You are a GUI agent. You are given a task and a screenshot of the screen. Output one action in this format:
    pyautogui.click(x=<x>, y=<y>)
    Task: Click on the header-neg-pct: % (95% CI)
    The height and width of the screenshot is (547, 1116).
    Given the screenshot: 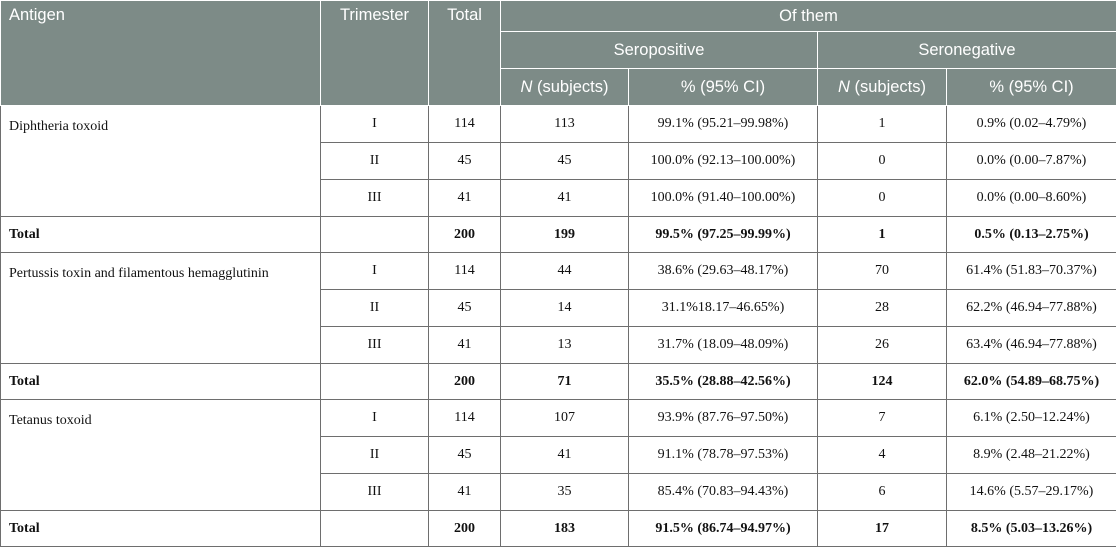 What is the action you would take?
    pyautogui.click(x=1031, y=87)
    